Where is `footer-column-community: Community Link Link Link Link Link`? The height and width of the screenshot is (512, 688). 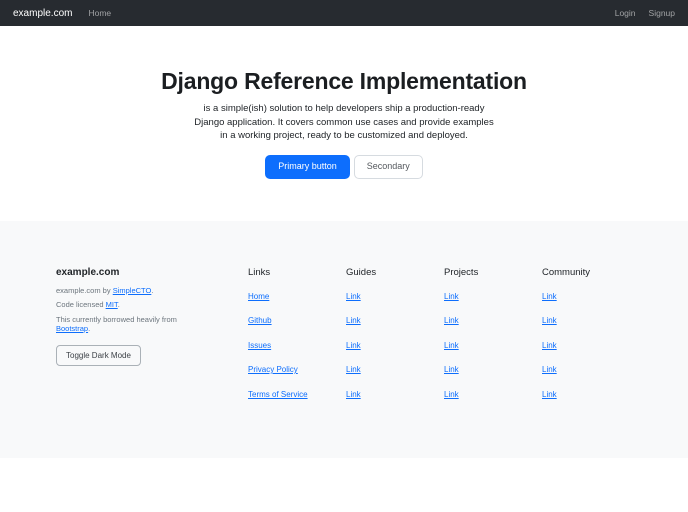 footer-column-community: Community Link Link Link Link Link is located at coordinates (591, 338).